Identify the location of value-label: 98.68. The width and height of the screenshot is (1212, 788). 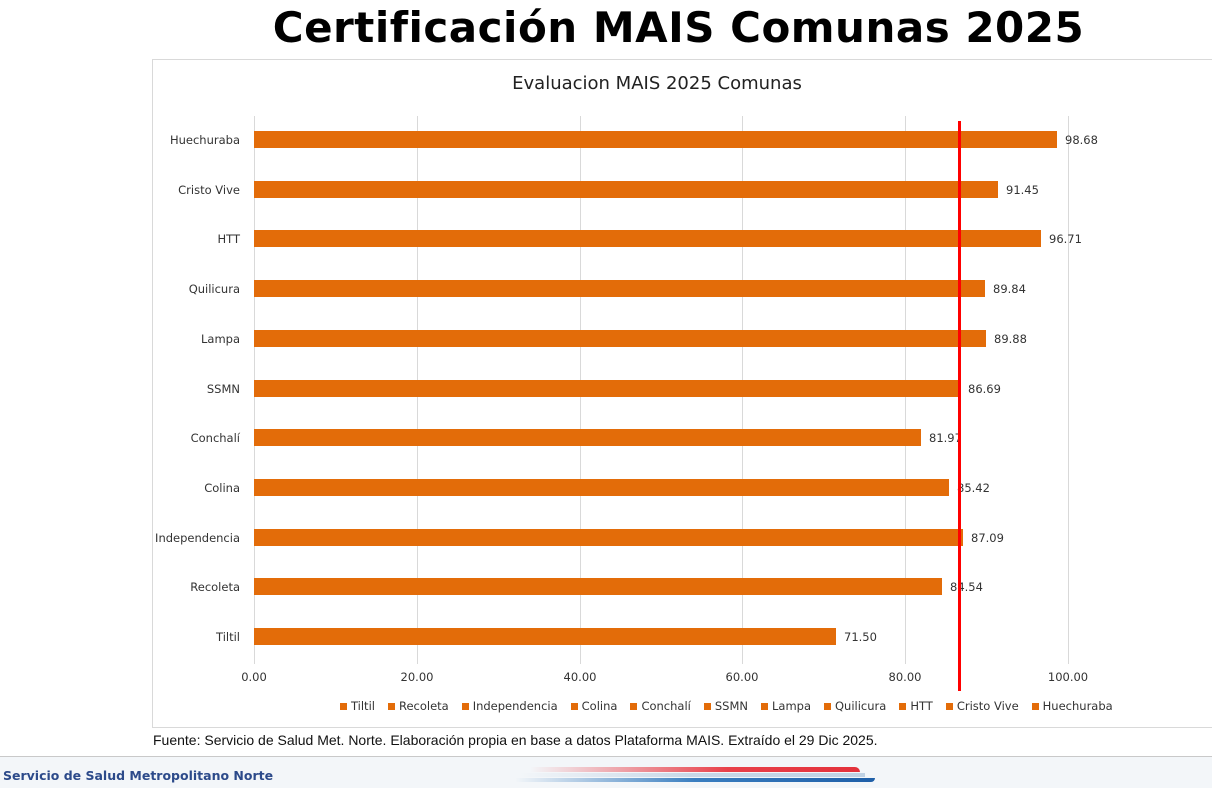
(1081, 140).